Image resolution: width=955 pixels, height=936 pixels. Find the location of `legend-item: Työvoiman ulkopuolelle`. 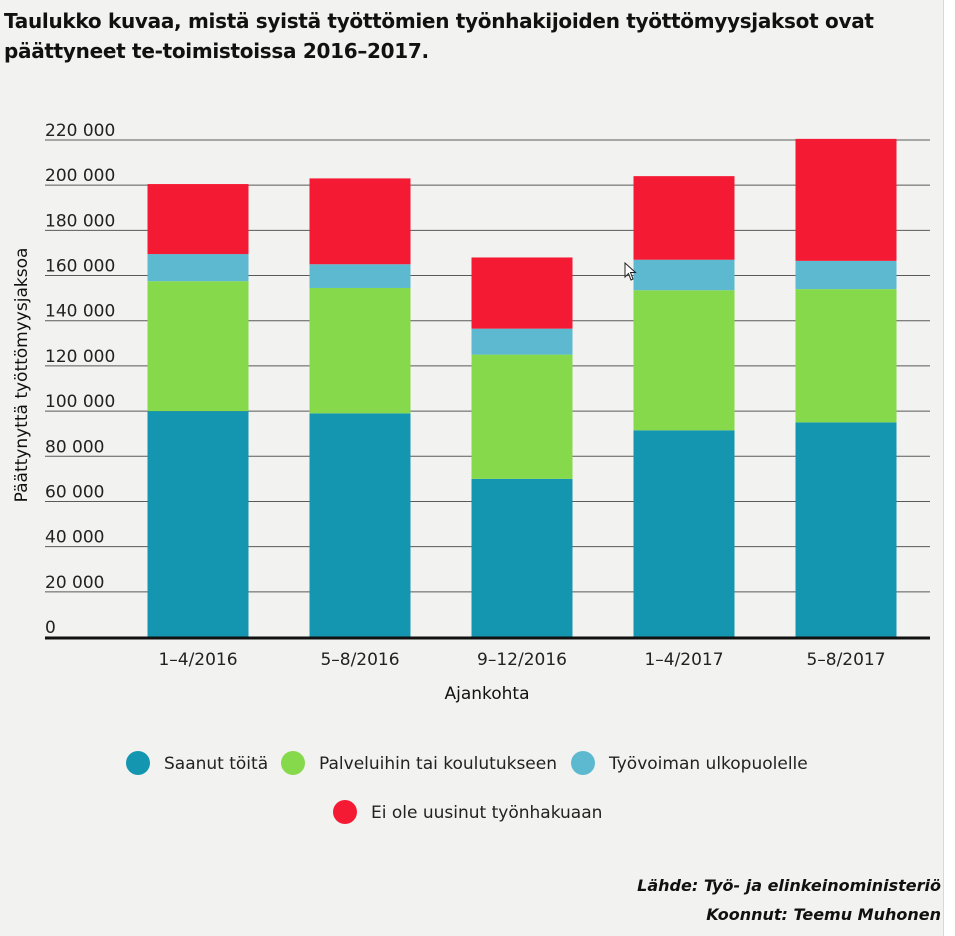

legend-item: Työvoiman ulkopuolelle is located at coordinates (689, 763).